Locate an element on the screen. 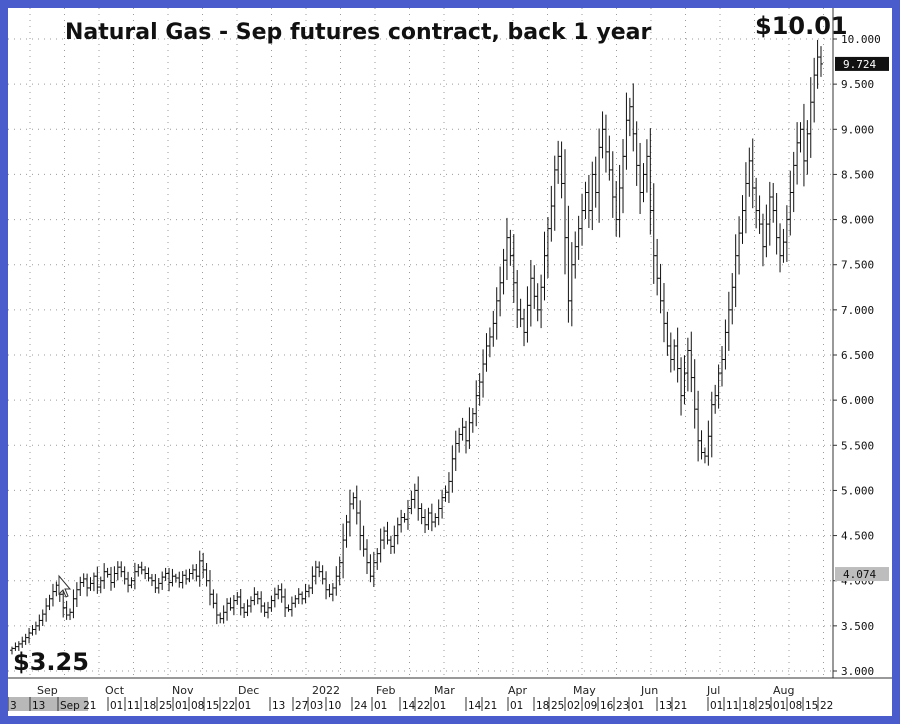 This screenshot has width=900, height=724. y-tick-label: 10.000 is located at coordinates (861, 39).